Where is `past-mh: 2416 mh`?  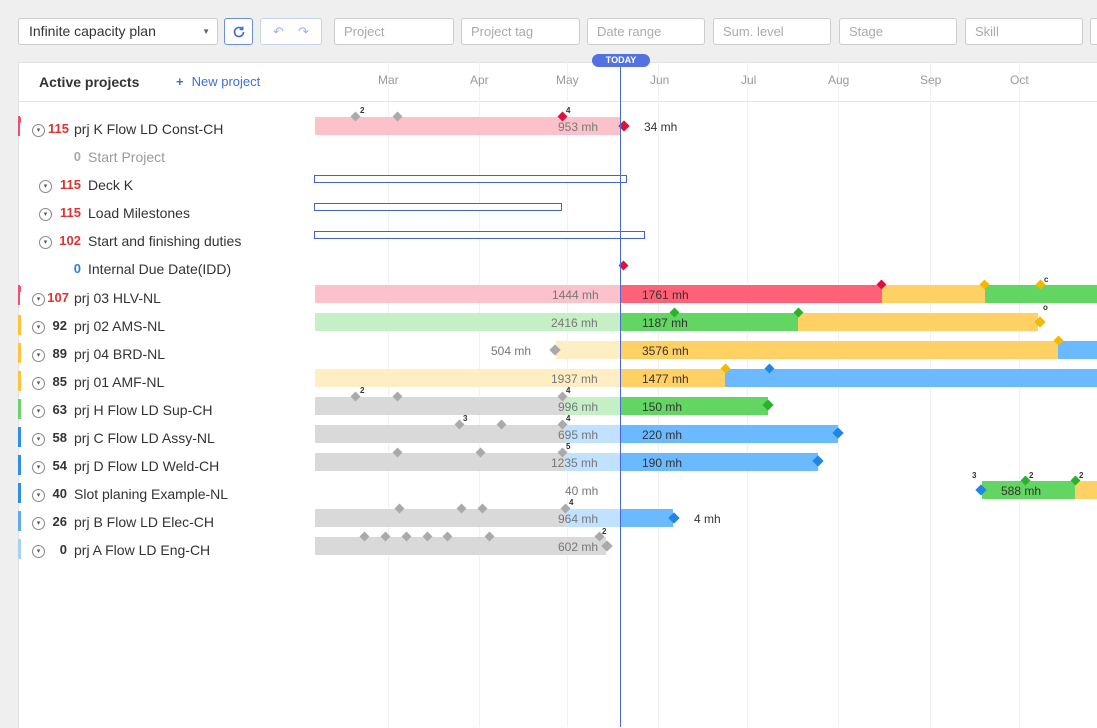 past-mh: 2416 mh is located at coordinates (574, 323).